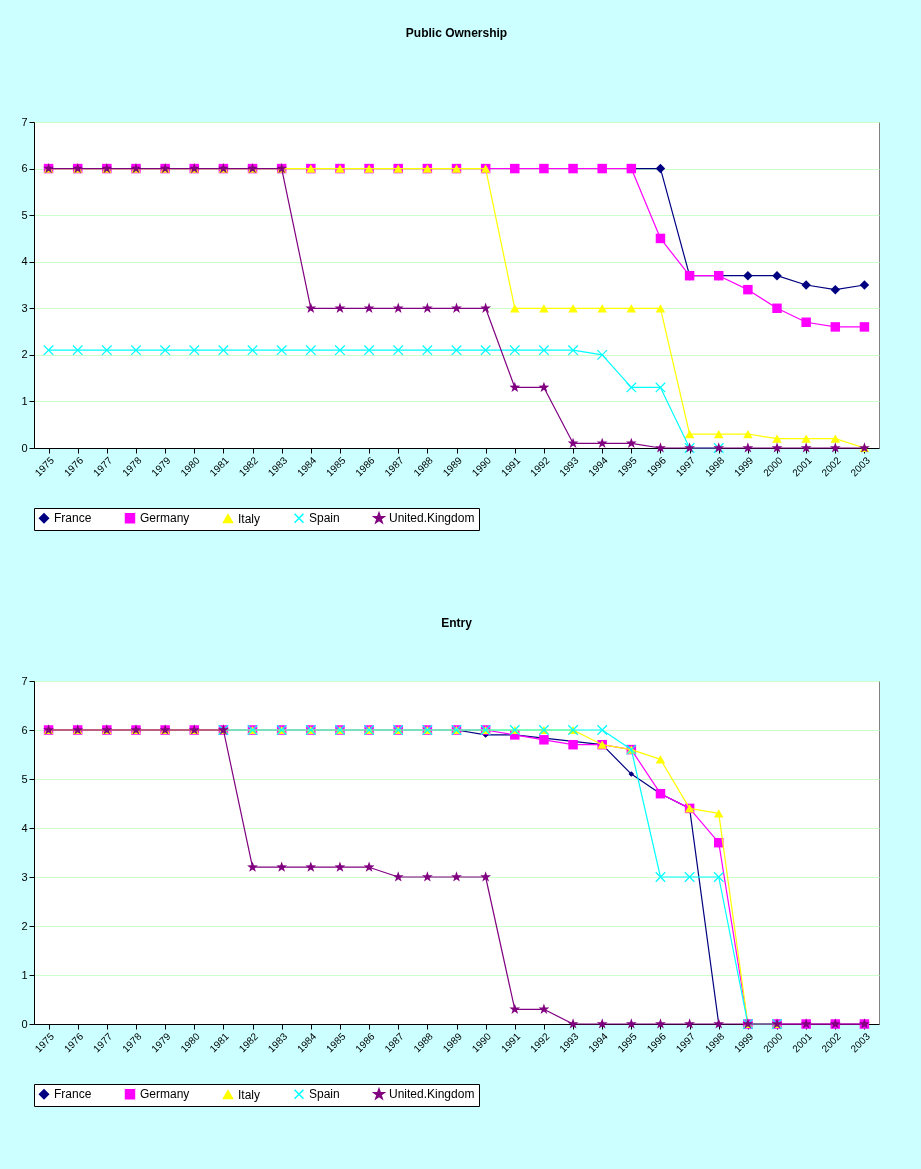  I want to click on chart-title: Entry, so click(457, 623).